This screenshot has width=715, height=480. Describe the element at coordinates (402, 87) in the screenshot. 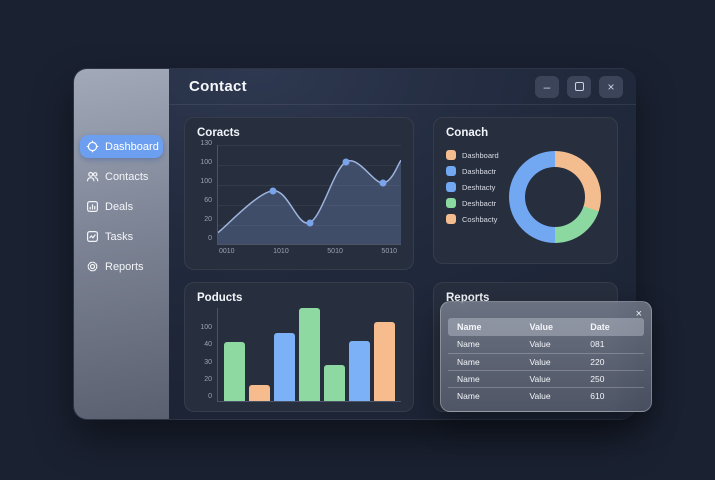

I see `titlebar: Contact – ×` at that location.